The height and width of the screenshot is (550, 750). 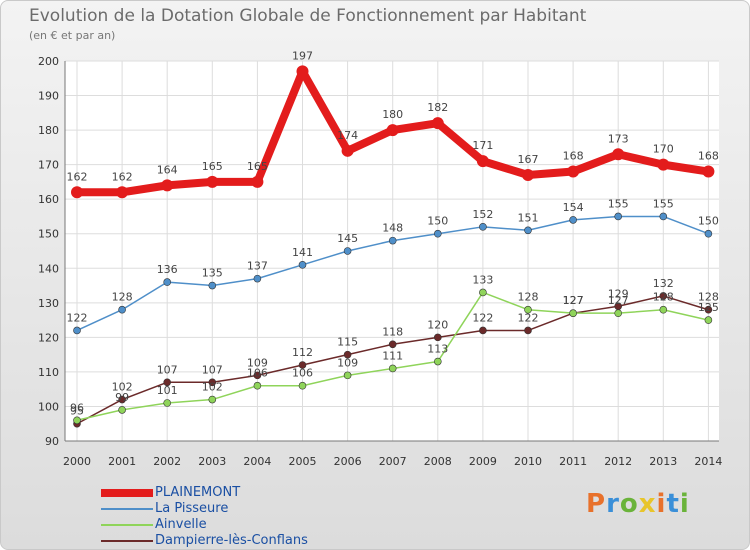 What do you see at coordinates (392, 228) in the screenshot?
I see `data-label: 148` at bounding box center [392, 228].